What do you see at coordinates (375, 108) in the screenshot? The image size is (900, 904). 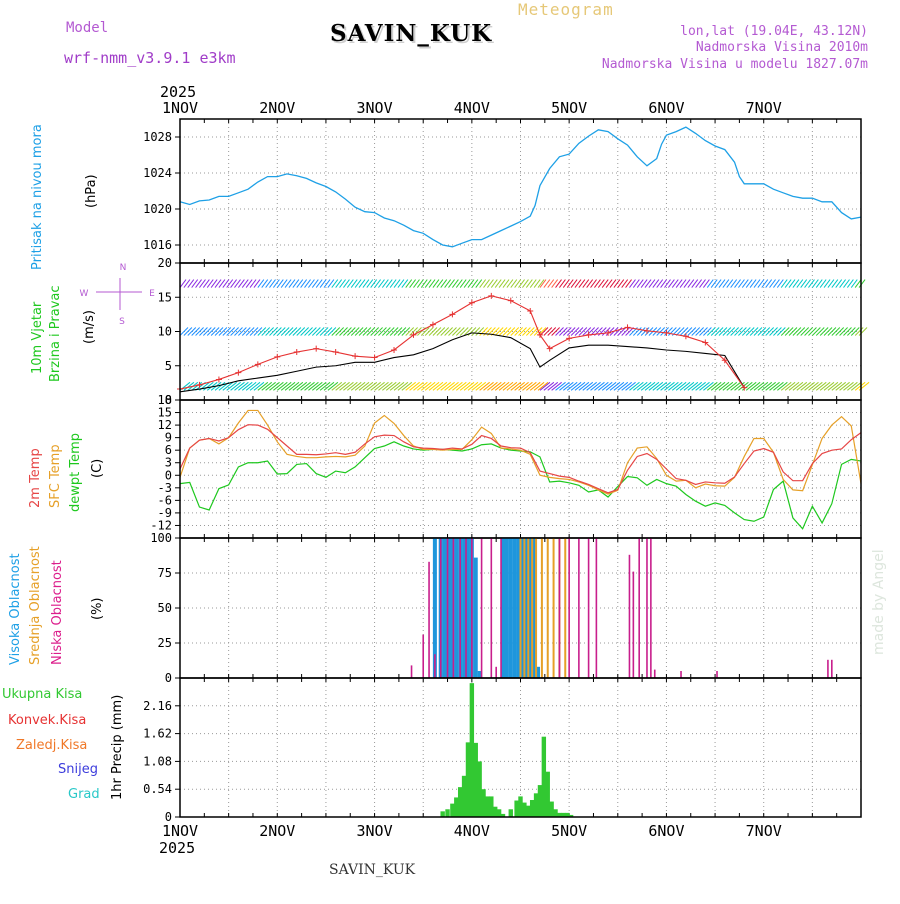 I see `date-label-top: 3NOV` at bounding box center [375, 108].